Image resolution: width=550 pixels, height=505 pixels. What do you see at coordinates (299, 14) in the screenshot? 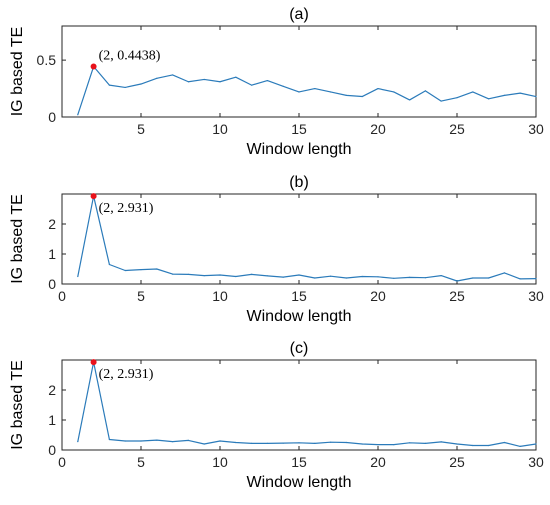
I see `chart-title: (a)` at bounding box center [299, 14].